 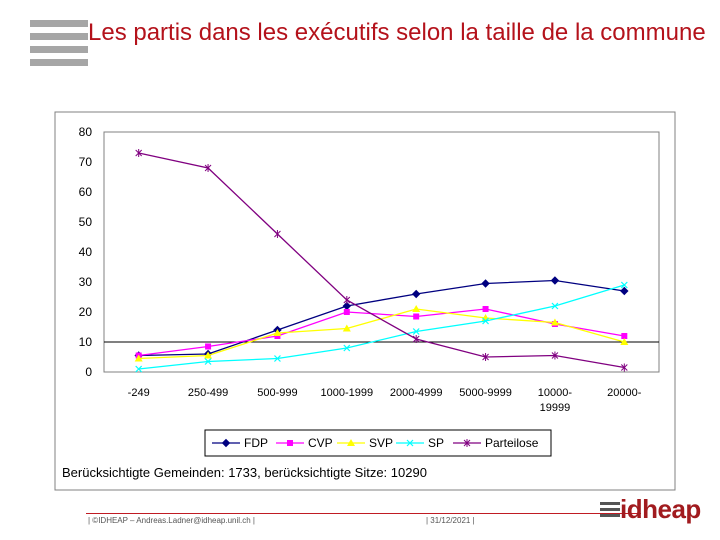 I want to click on legend-box, so click(x=378, y=443).